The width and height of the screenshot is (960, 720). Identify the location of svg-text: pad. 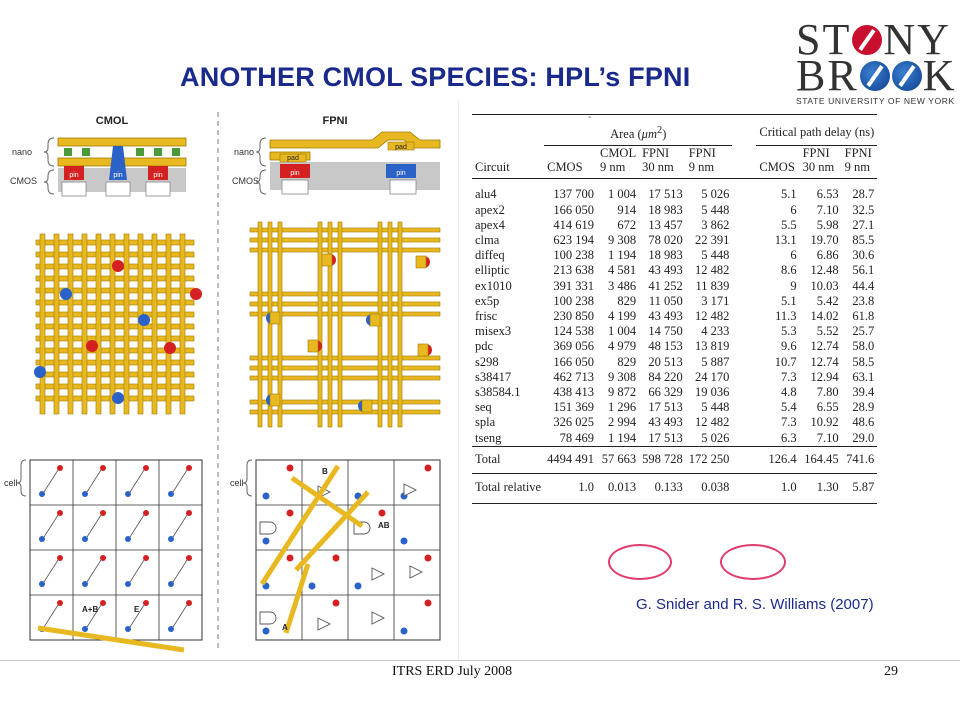
(293, 158).